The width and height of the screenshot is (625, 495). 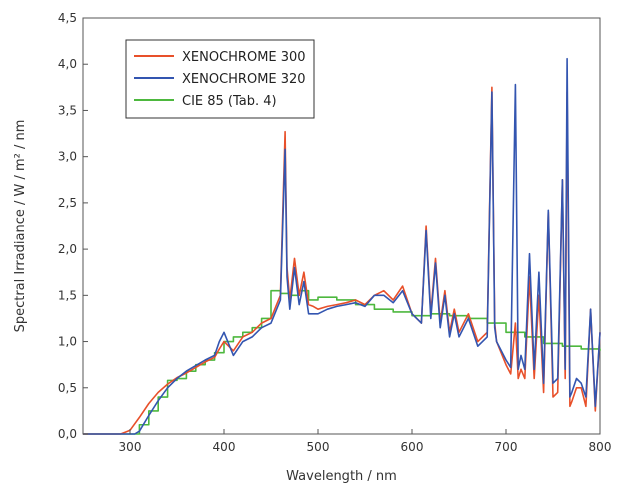 I want to click on y-tick-label: 1,0, so click(x=67, y=342).